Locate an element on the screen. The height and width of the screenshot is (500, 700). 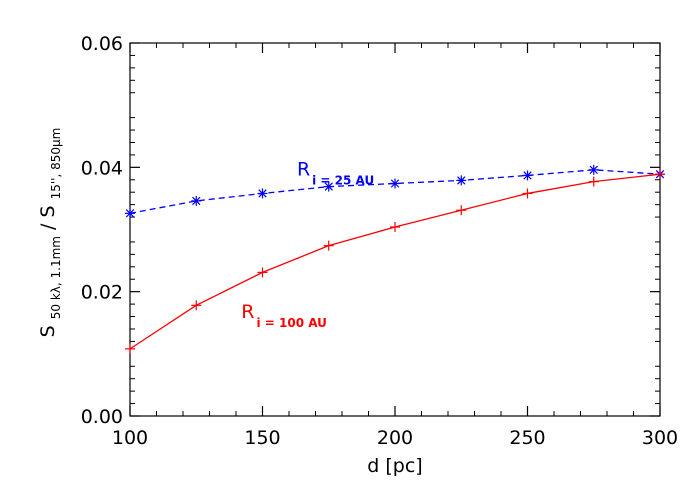
x-tick-label: 300 is located at coordinates (660, 438).